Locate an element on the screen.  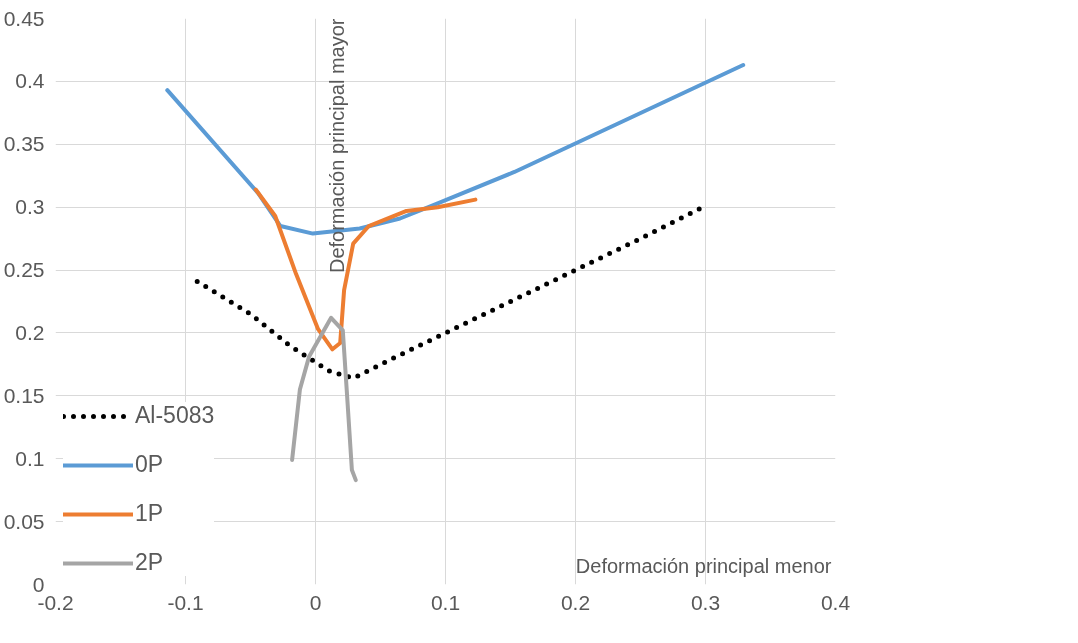
y-tick-label: 0.35 is located at coordinates (24, 144).